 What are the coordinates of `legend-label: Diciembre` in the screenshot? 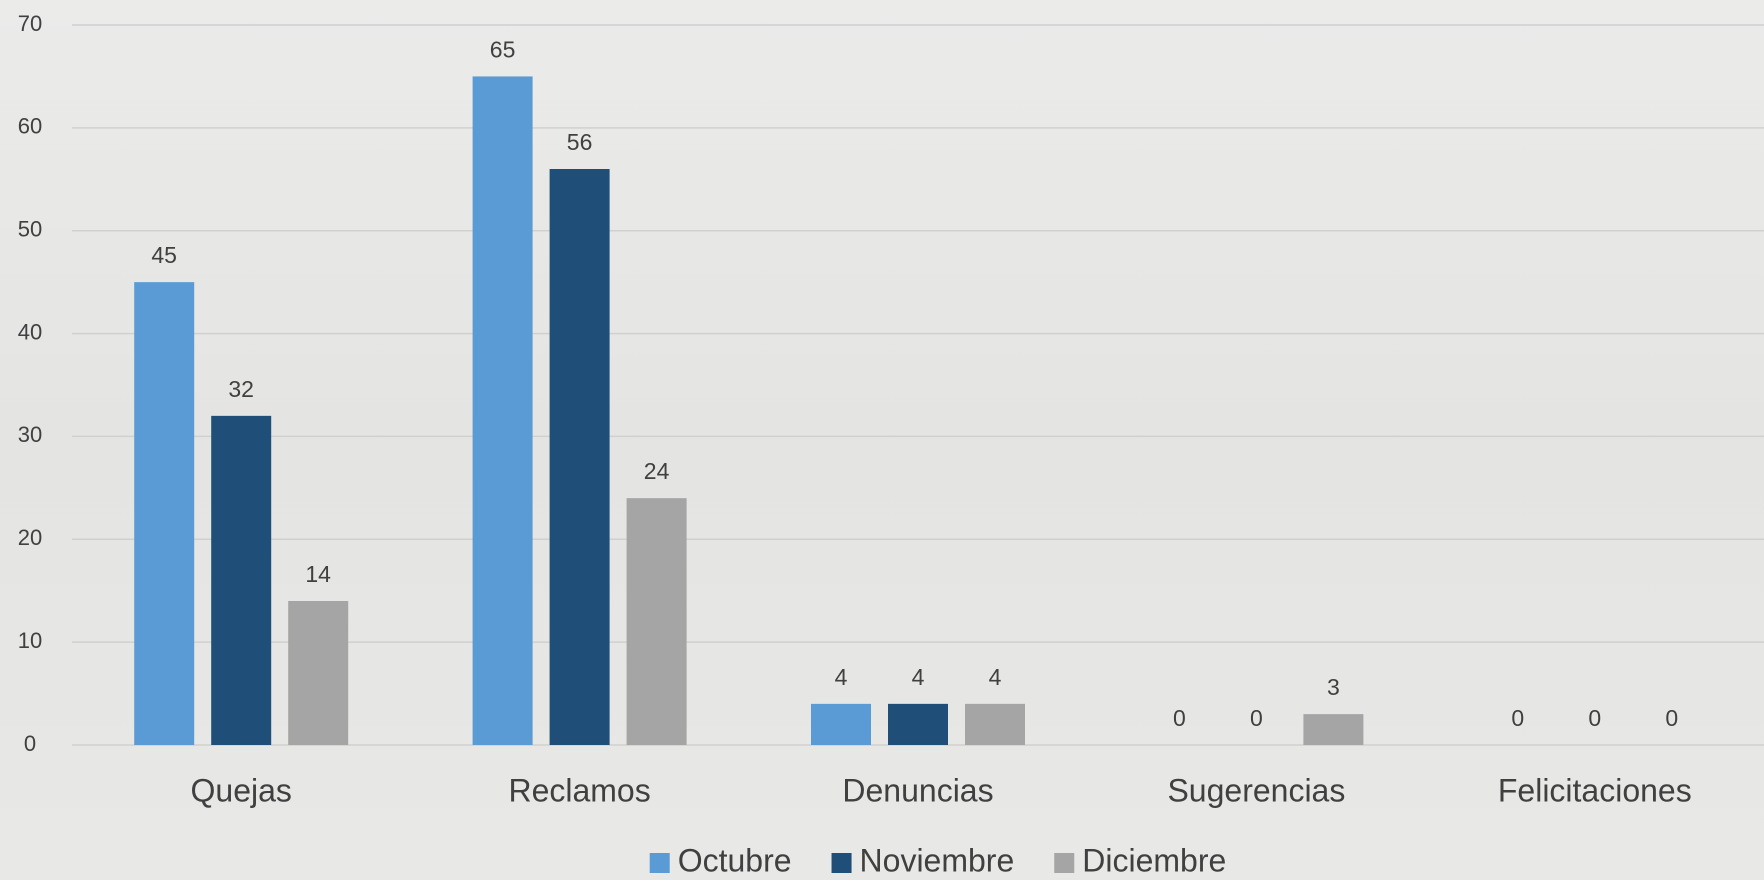 It's located at (1154, 860).